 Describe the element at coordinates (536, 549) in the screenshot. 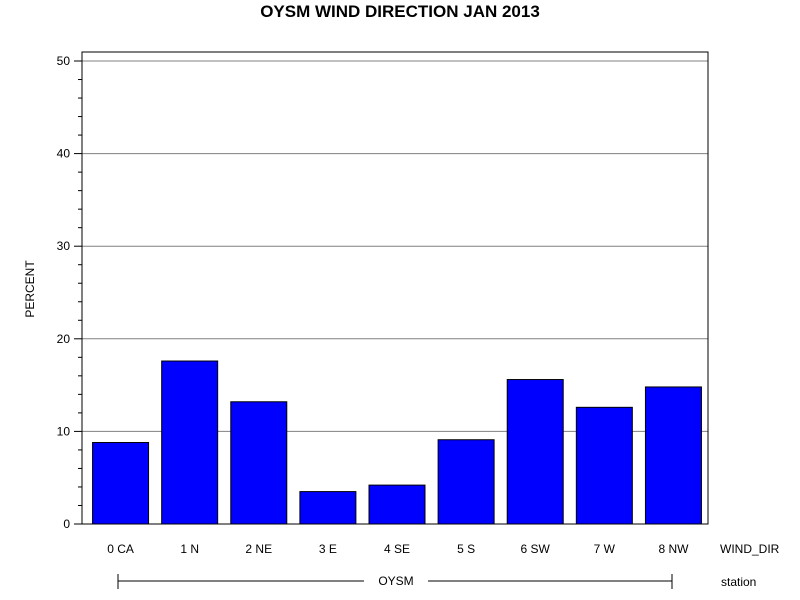

I see `x-tick-label: 6 SW` at that location.